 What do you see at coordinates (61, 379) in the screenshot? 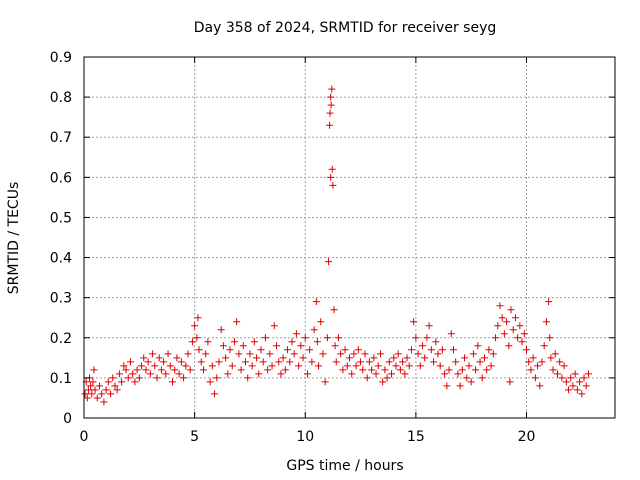
I see `y-tick-label: 0.1` at bounding box center [61, 379].